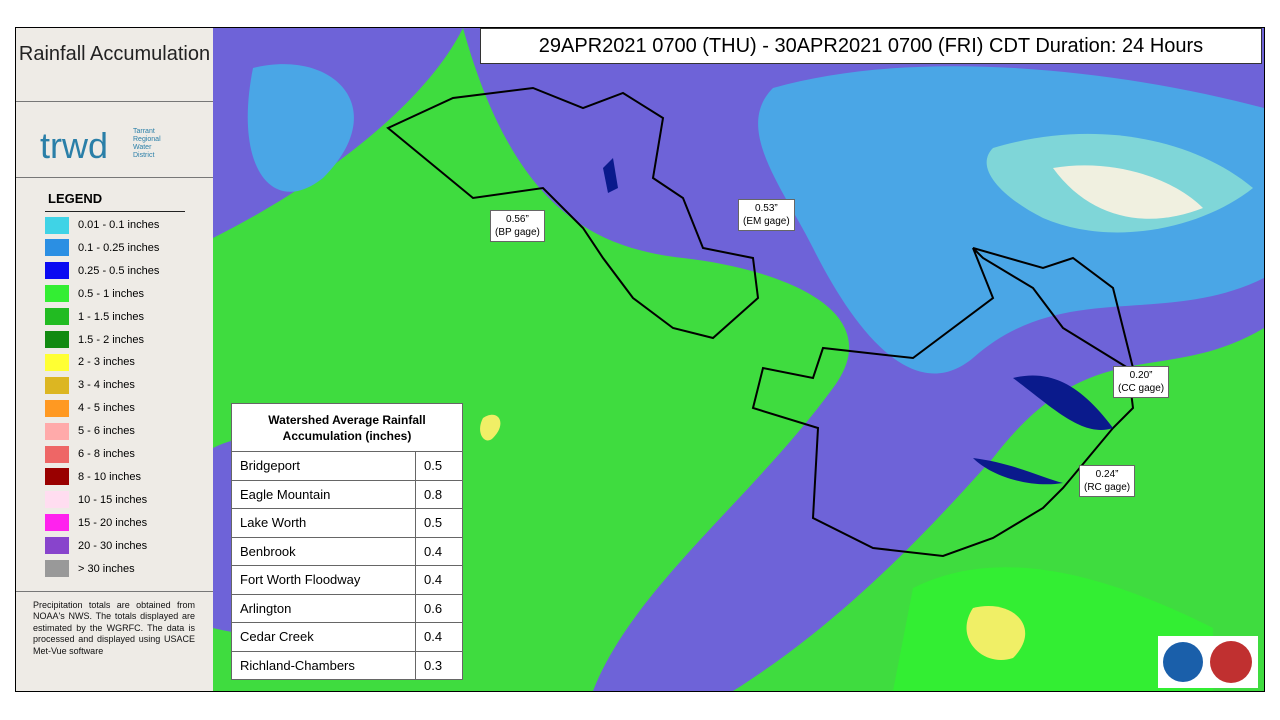 Image resolution: width=1280 pixels, height=720 pixels. What do you see at coordinates (766, 208) in the screenshot?
I see `callout-value: 0.53”` at bounding box center [766, 208].